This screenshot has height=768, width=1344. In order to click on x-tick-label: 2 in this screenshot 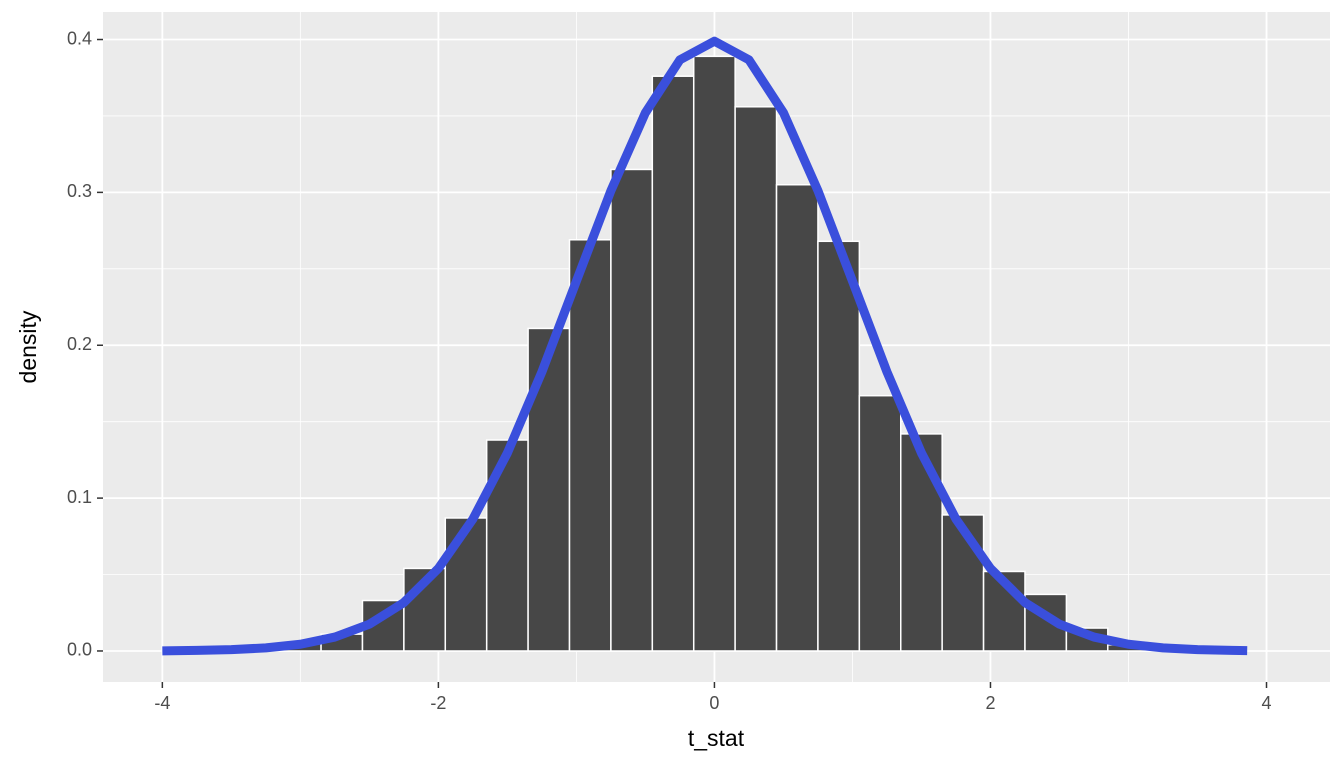, I will do `click(990, 703)`.